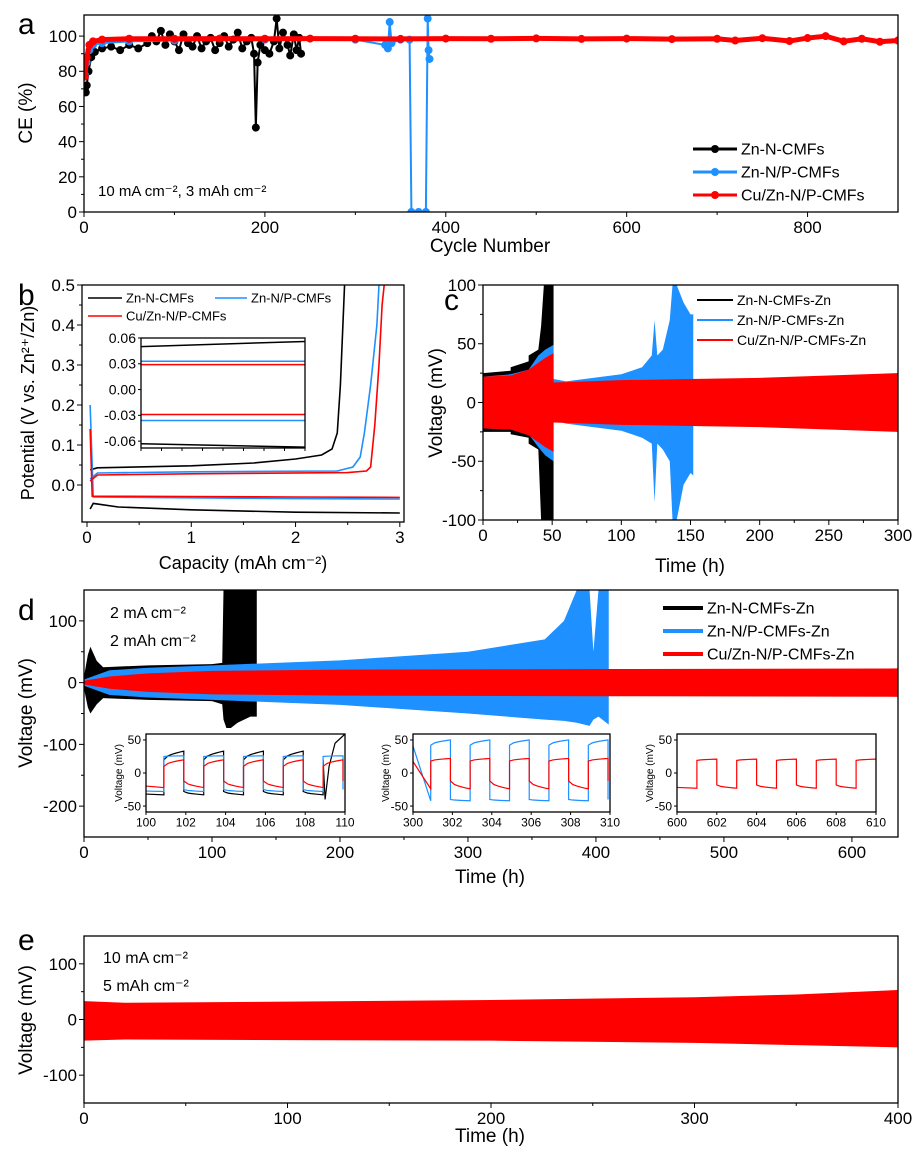 The width and height of the screenshot is (918, 1149). Describe the element at coordinates (26, 295) in the screenshot. I see `panel-label-b: b` at that location.